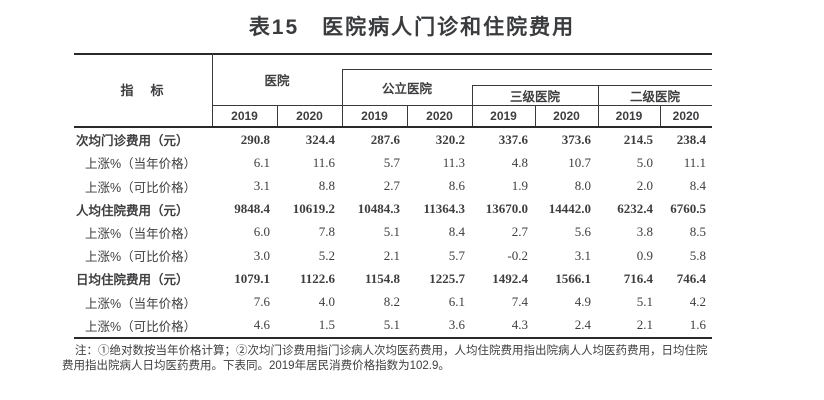 The height and width of the screenshot is (400, 824). What do you see at coordinates (393, 127) in the screenshot?
I see `header-bottom-border` at bounding box center [393, 127].